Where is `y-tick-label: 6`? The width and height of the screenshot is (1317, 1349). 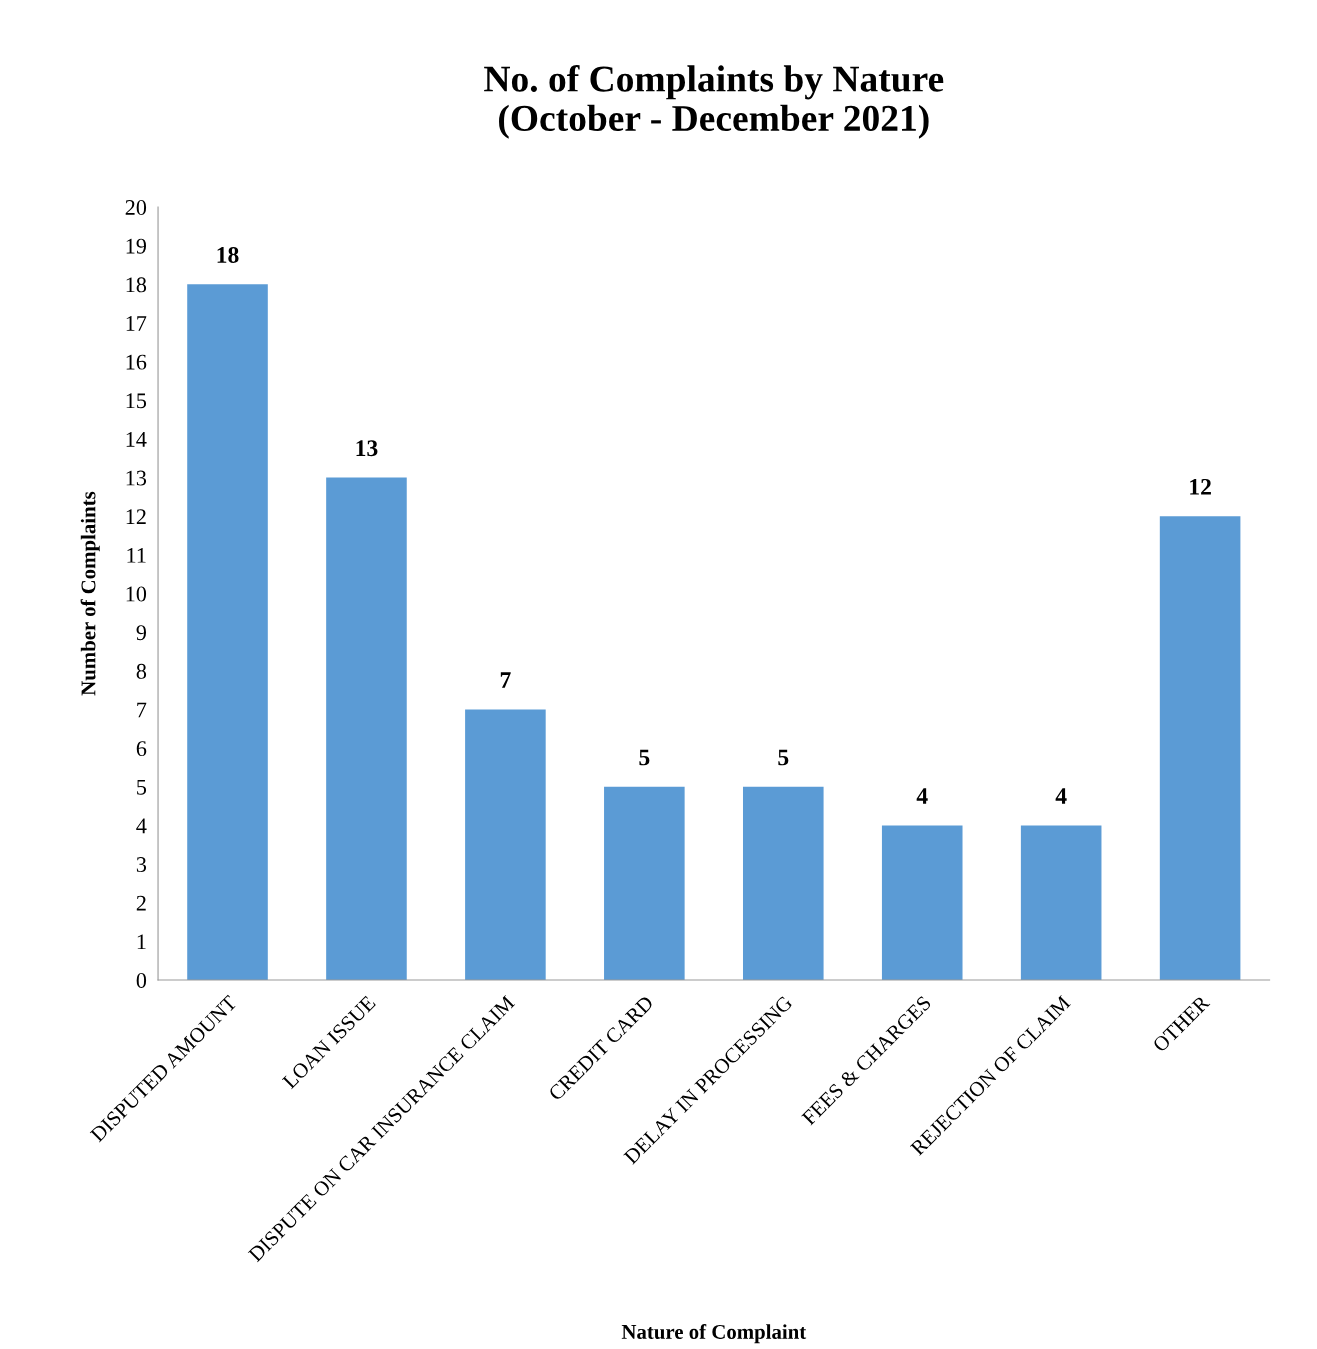
y-tick-label: 6 is located at coordinates (141, 749).